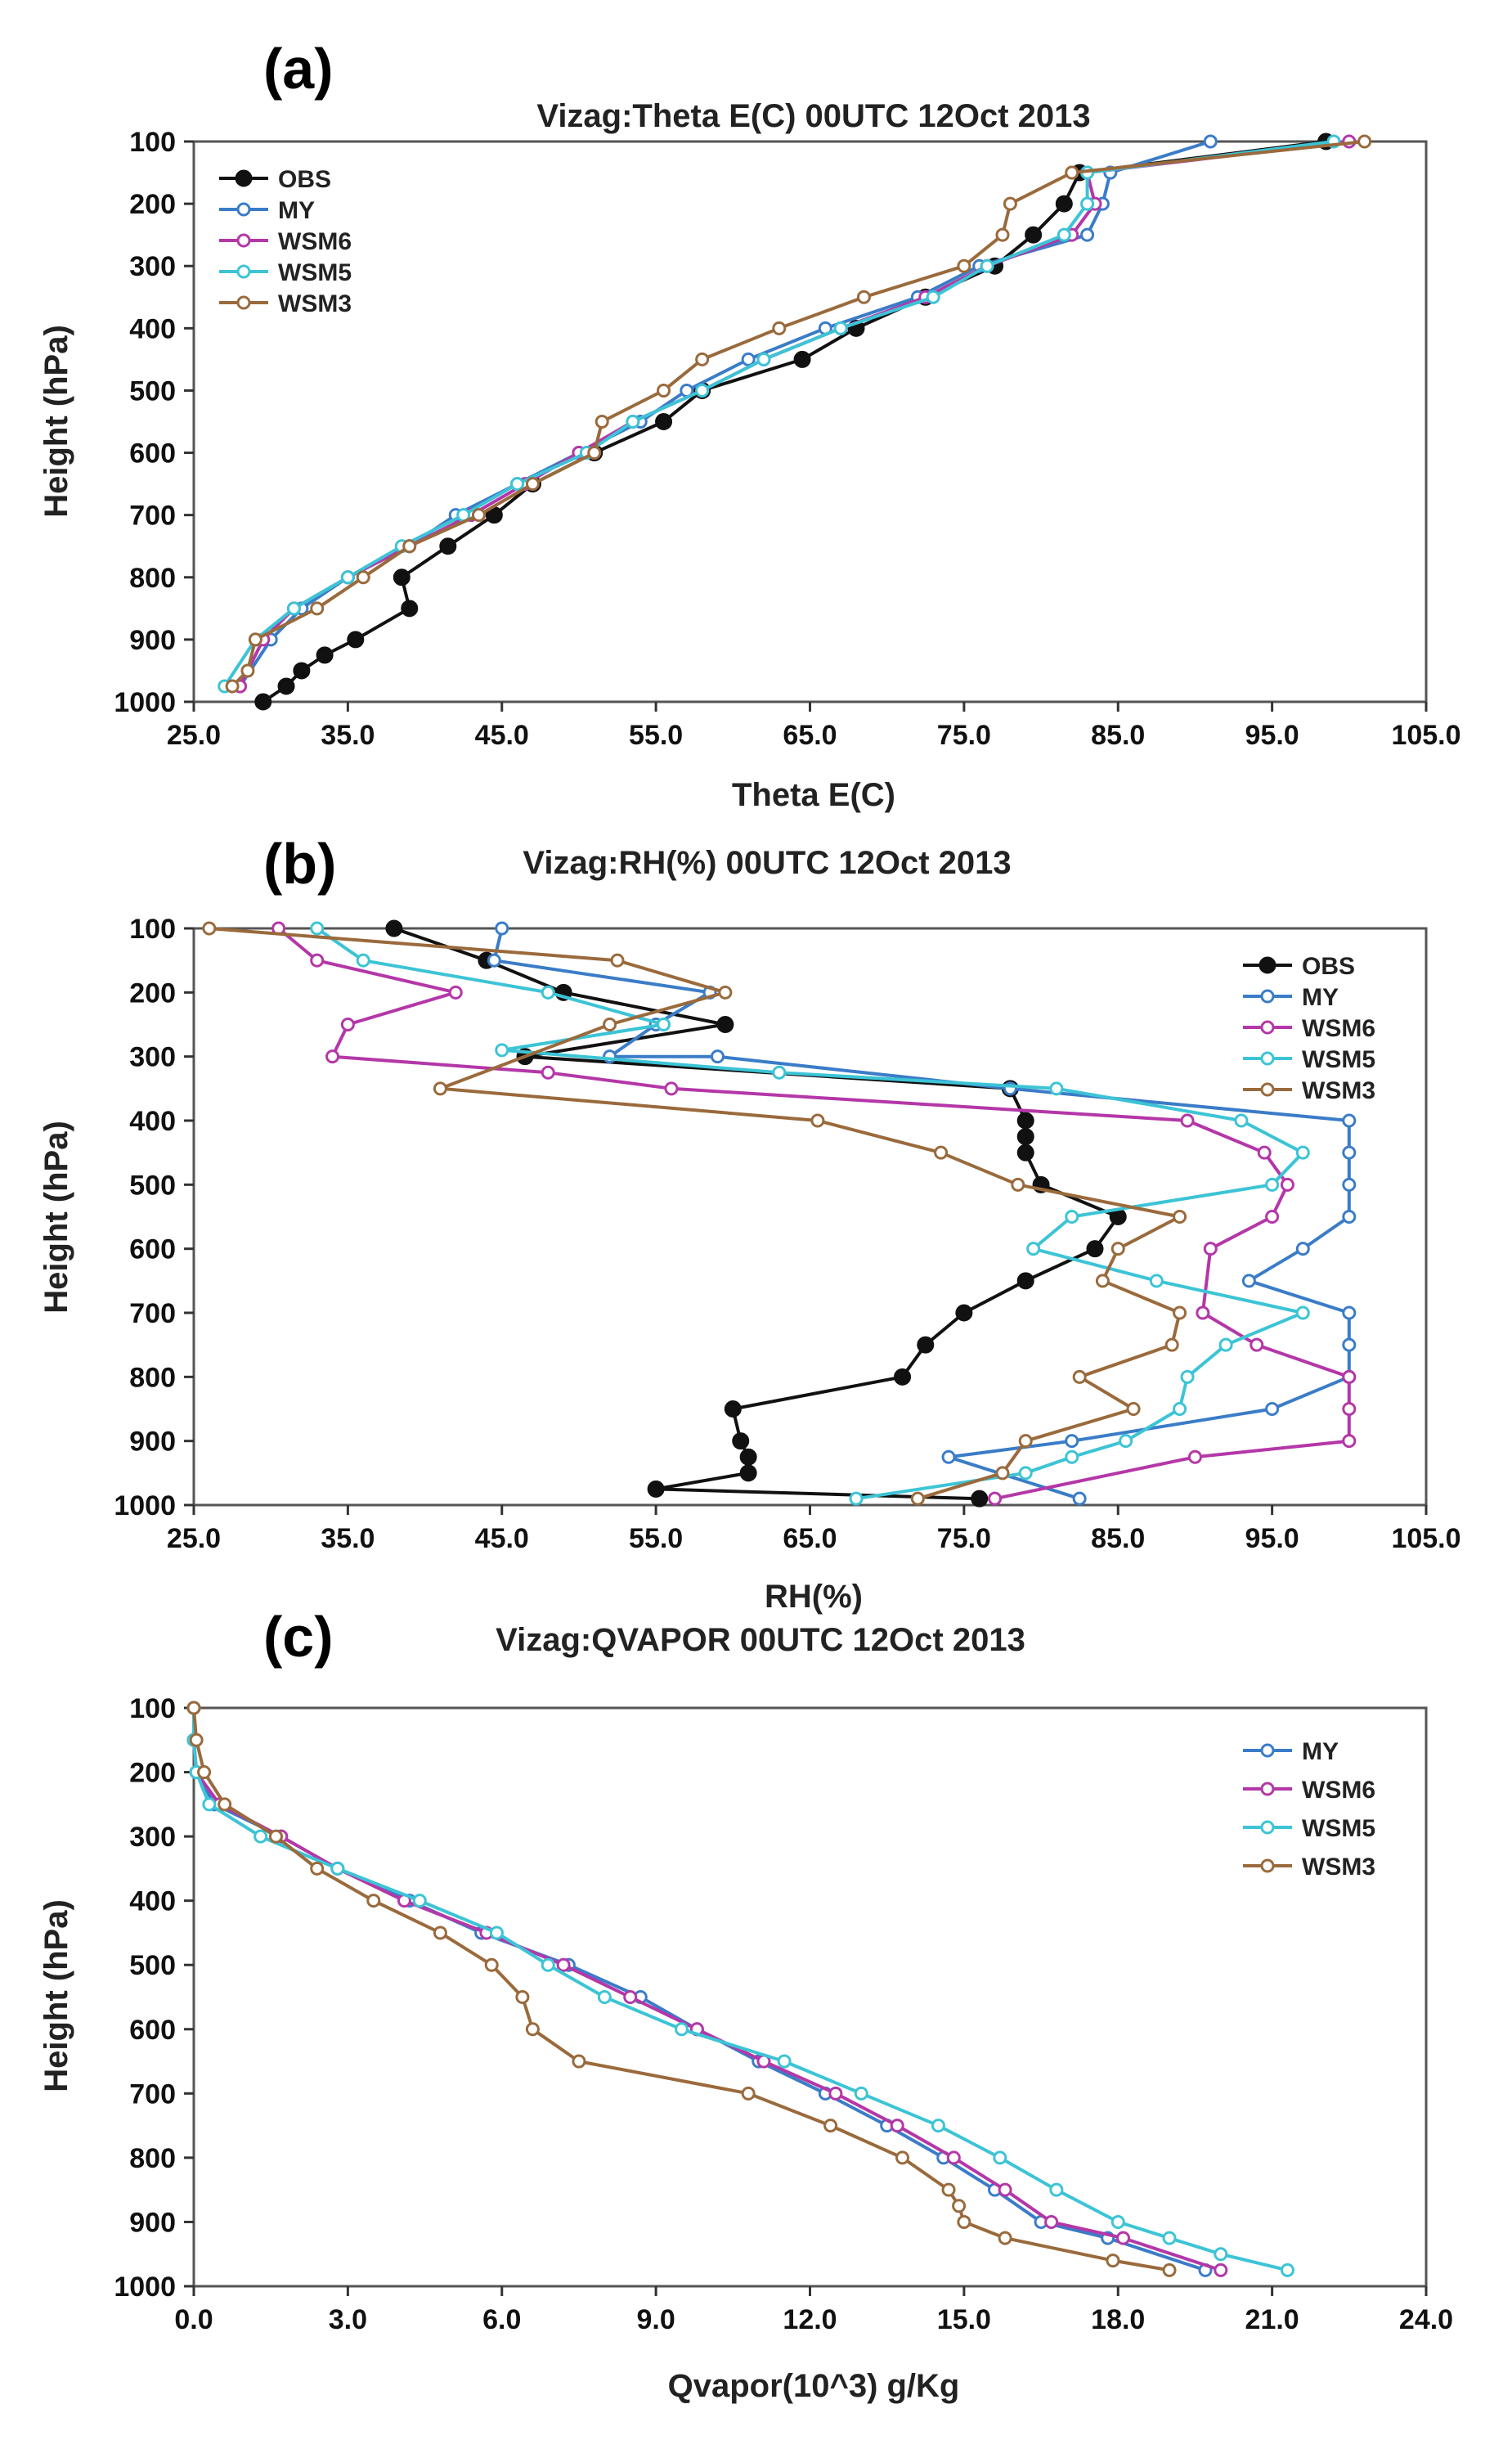 This screenshot has width=1512, height=2458. I want to click on legend-label-wsm6-a: WSM6, so click(315, 241).